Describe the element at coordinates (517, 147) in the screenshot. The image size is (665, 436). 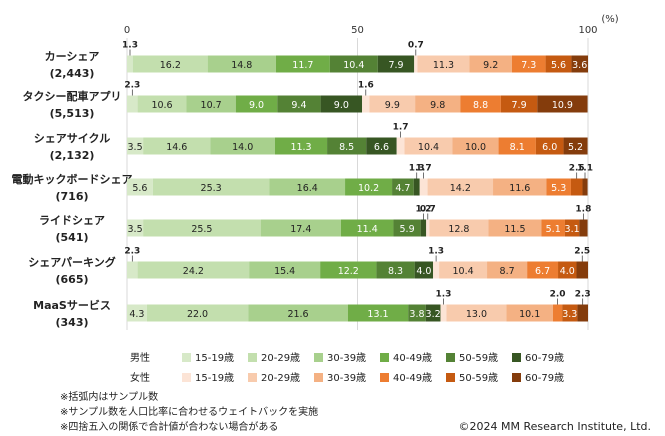
I see `data-label: 8.1` at that location.